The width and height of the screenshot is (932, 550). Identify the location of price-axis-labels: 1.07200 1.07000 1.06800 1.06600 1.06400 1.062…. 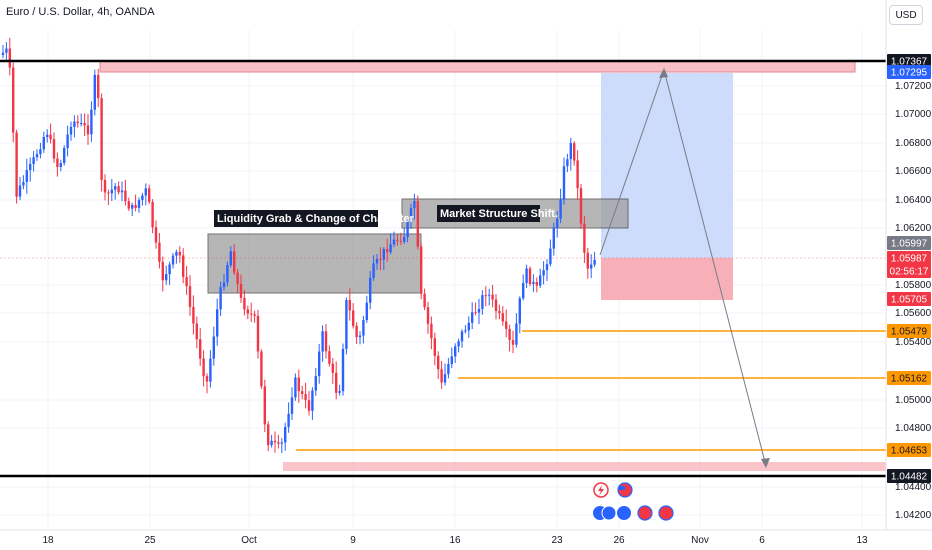
(913, 301).